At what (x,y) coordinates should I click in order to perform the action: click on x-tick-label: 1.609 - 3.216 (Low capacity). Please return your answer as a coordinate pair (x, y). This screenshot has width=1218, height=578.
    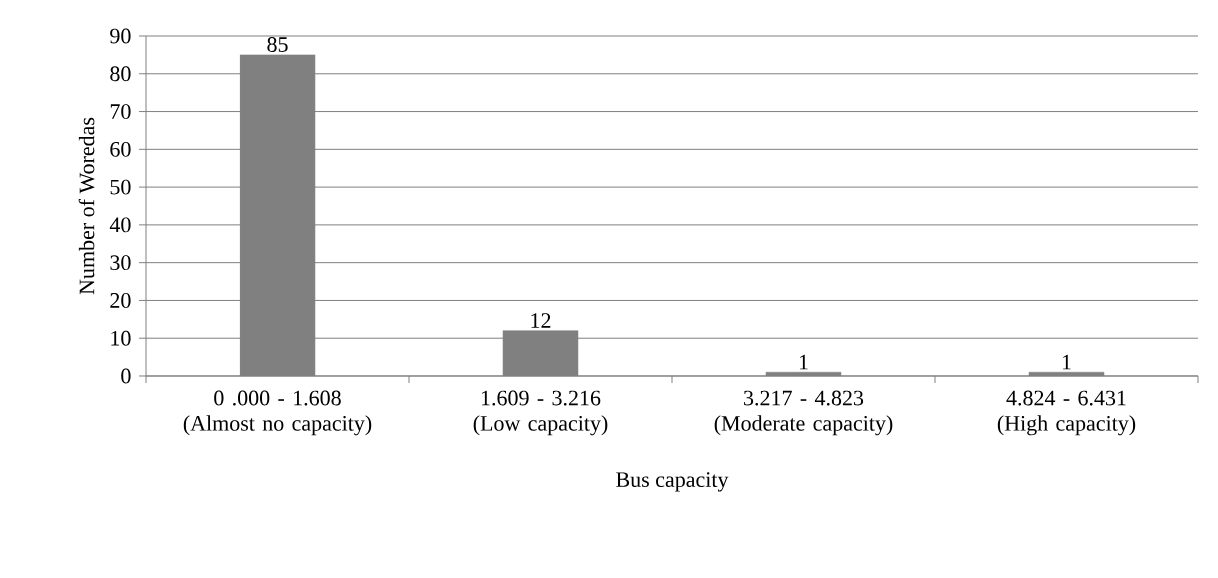
    Looking at the image, I should click on (540, 413).